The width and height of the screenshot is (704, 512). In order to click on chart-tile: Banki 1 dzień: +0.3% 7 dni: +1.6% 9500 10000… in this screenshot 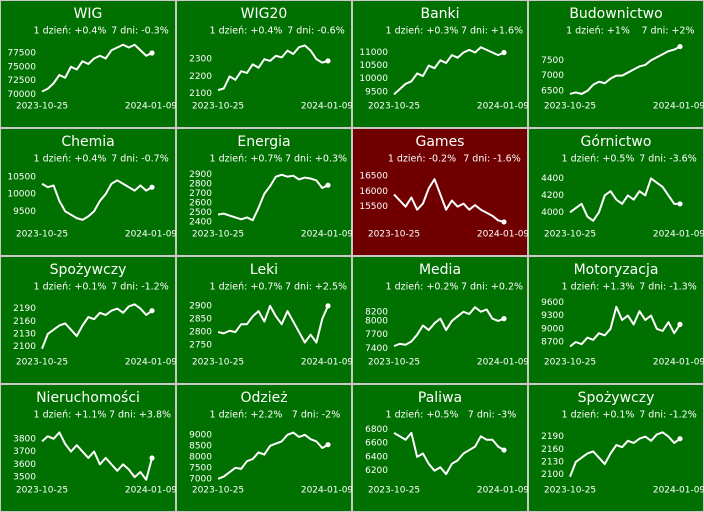, I will do `click(441, 64)`.